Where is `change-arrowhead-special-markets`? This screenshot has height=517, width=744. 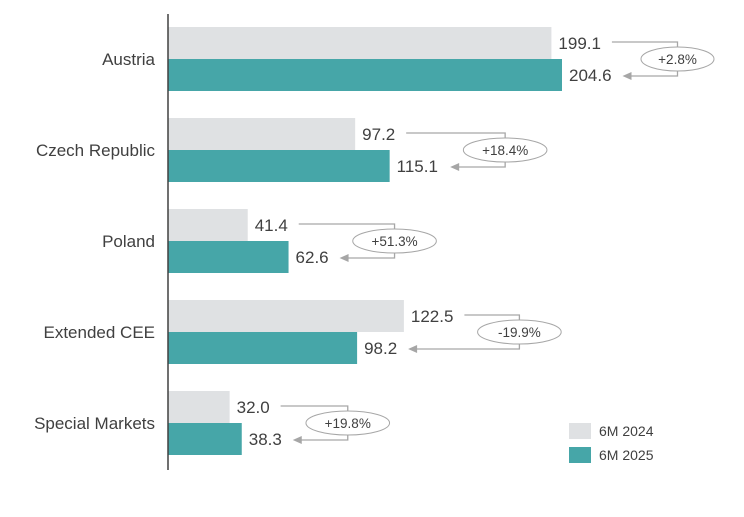
change-arrowhead-special-markets is located at coordinates (297, 440).